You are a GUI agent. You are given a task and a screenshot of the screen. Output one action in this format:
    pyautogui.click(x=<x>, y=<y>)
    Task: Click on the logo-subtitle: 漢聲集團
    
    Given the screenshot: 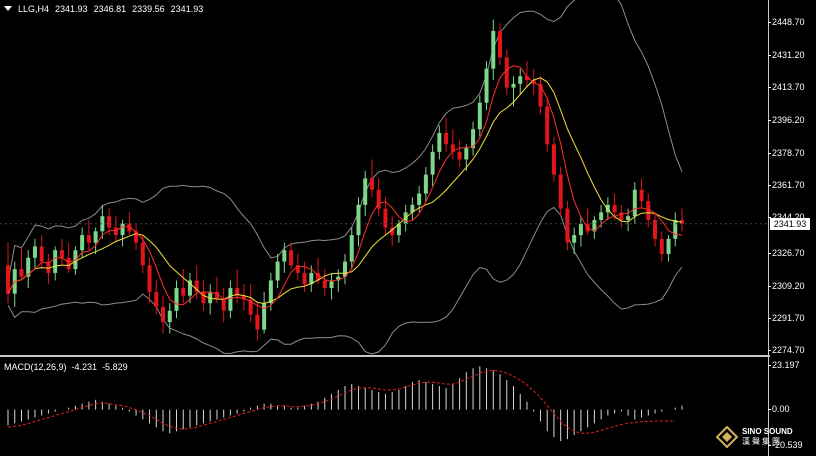 What is the action you would take?
    pyautogui.click(x=762, y=441)
    